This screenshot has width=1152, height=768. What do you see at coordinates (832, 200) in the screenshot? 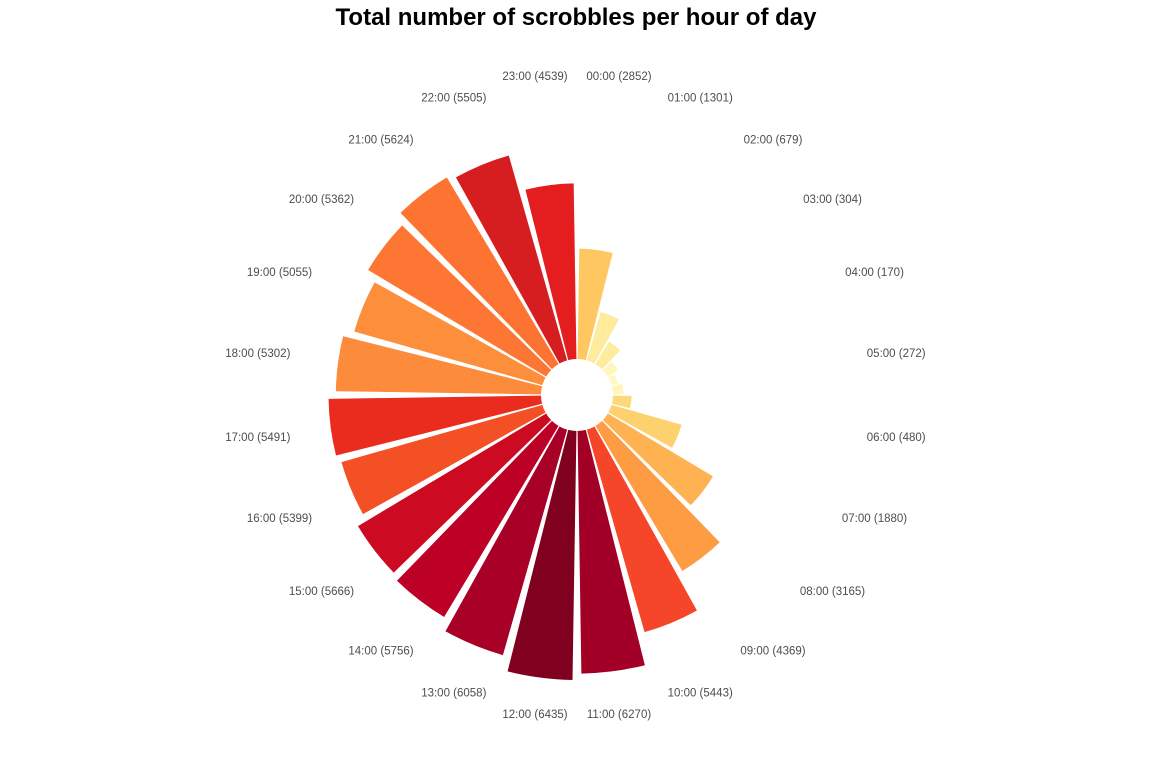
I see `hour-label-0300: 03:00 (304)` at bounding box center [832, 200].